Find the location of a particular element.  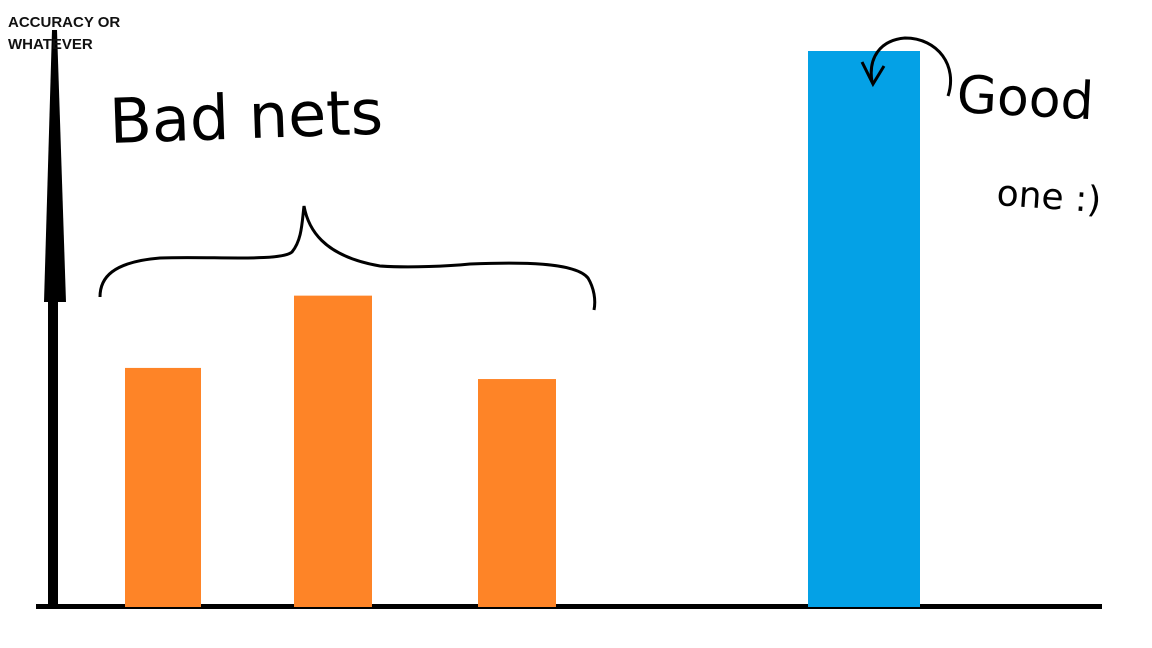

y-axis-label: ACCURACY OR WHATEVER is located at coordinates (64, 33).